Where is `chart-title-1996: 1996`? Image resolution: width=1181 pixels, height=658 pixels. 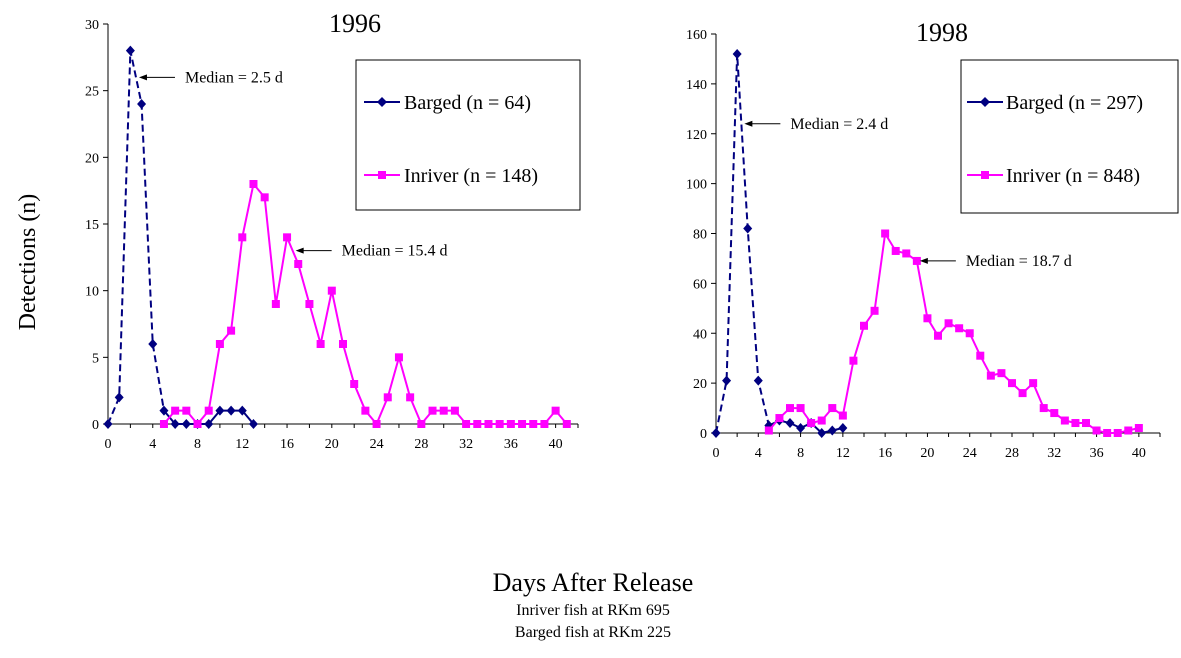 chart-title-1996: 1996 is located at coordinates (355, 23).